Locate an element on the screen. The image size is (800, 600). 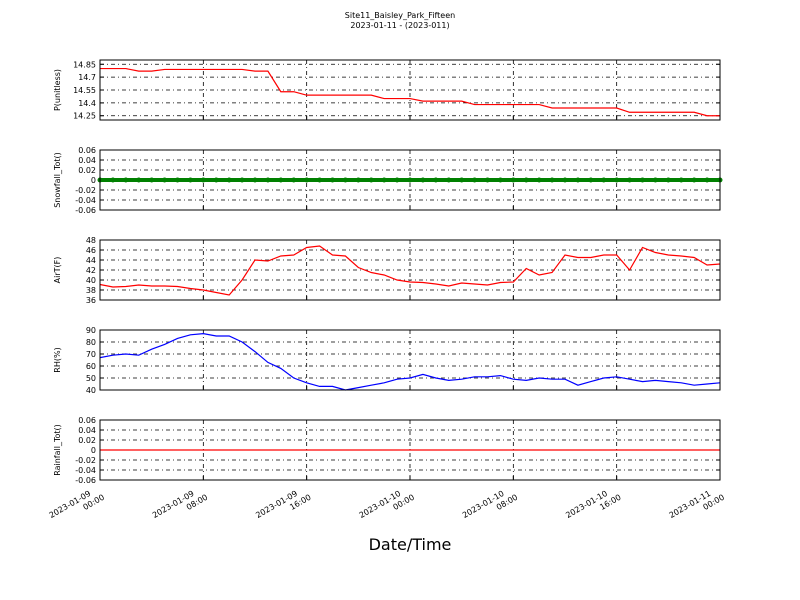
y-axis-label: RH(%) is located at coordinates (57, 359).